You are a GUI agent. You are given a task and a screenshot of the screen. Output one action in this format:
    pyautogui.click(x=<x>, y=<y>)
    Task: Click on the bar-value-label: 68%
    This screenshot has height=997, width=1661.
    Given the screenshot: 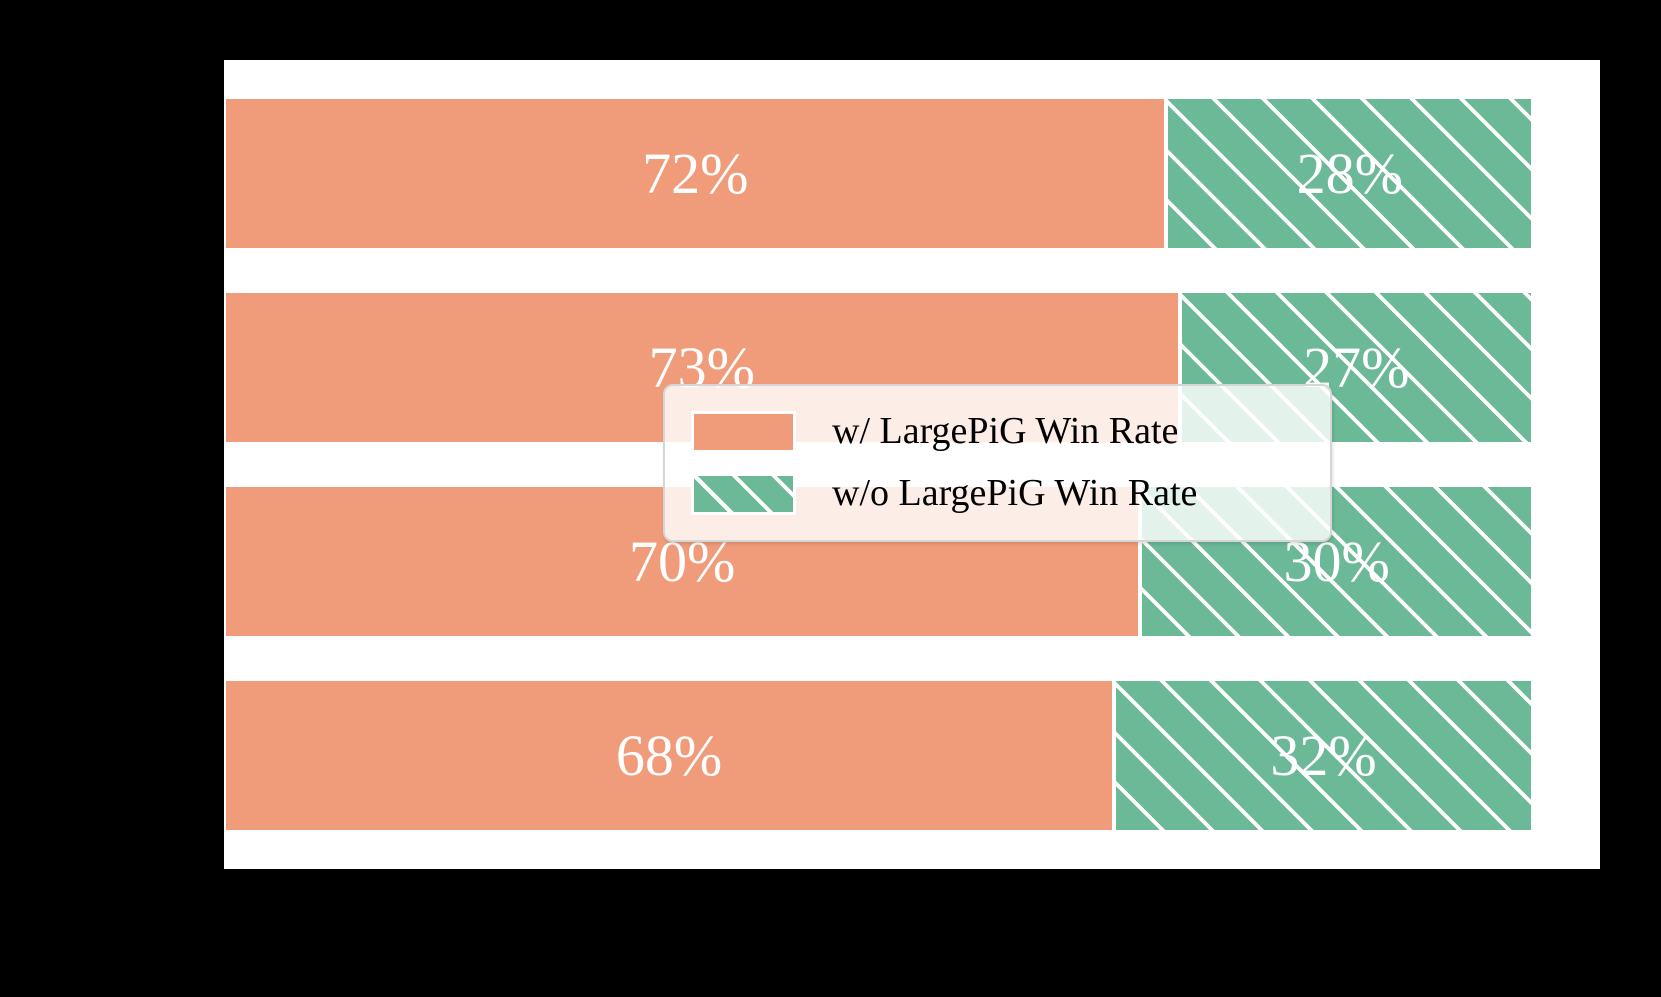 What is the action you would take?
    pyautogui.click(x=669, y=755)
    